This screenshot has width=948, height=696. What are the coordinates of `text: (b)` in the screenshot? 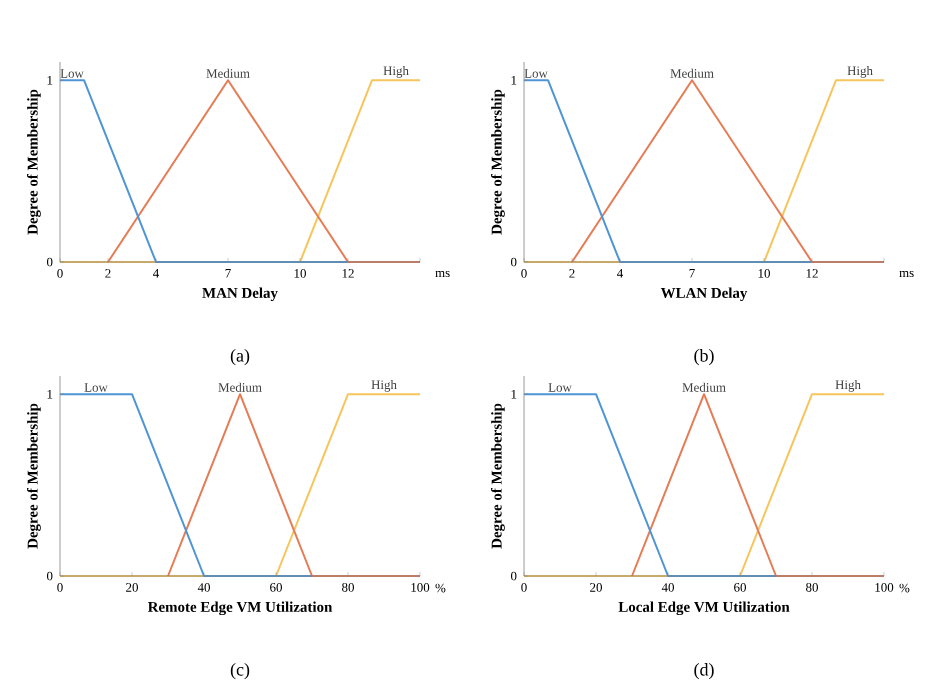 It's located at (704, 357).